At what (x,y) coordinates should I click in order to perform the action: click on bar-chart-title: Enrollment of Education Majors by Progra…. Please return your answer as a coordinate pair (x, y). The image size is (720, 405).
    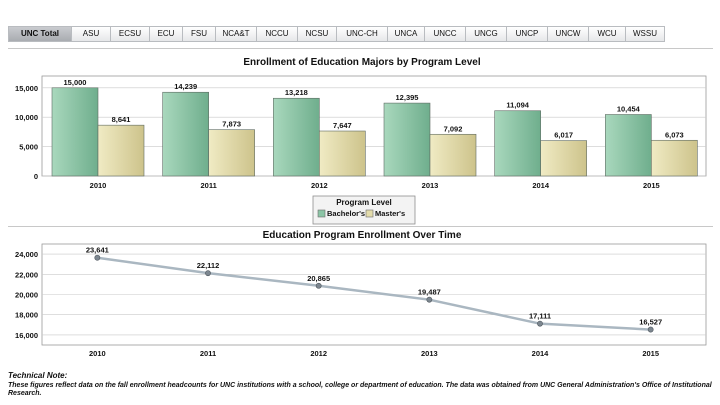
    Looking at the image, I should click on (361, 62).